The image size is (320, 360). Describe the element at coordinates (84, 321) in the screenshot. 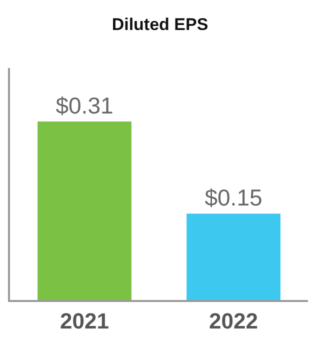

I see `x-tick-label: 2021` at that location.